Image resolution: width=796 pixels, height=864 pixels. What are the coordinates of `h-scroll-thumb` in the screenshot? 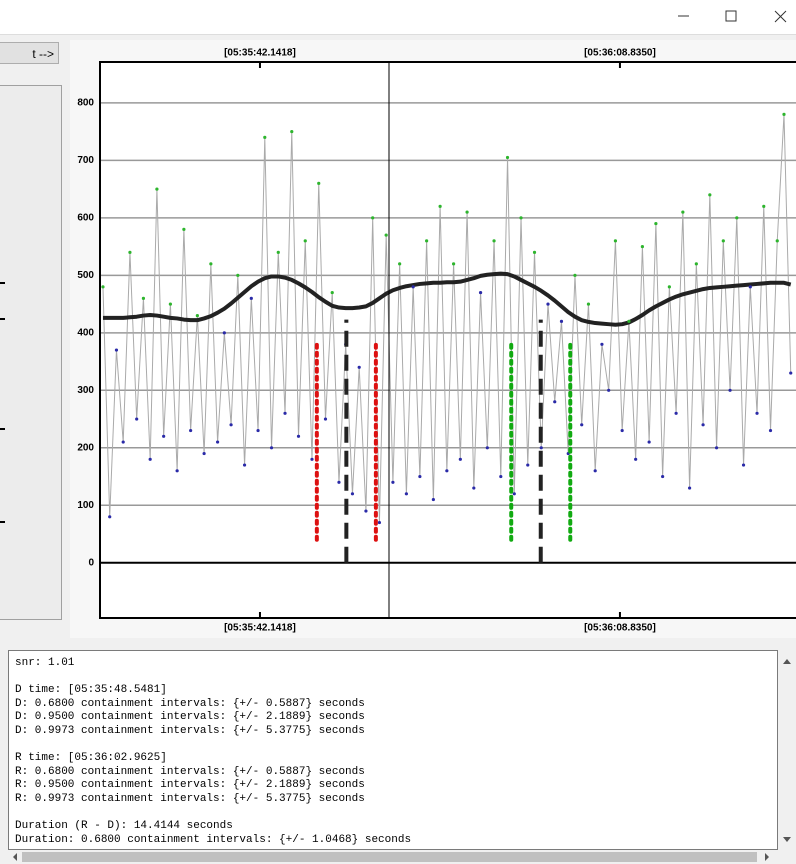 It's located at (389, 857).